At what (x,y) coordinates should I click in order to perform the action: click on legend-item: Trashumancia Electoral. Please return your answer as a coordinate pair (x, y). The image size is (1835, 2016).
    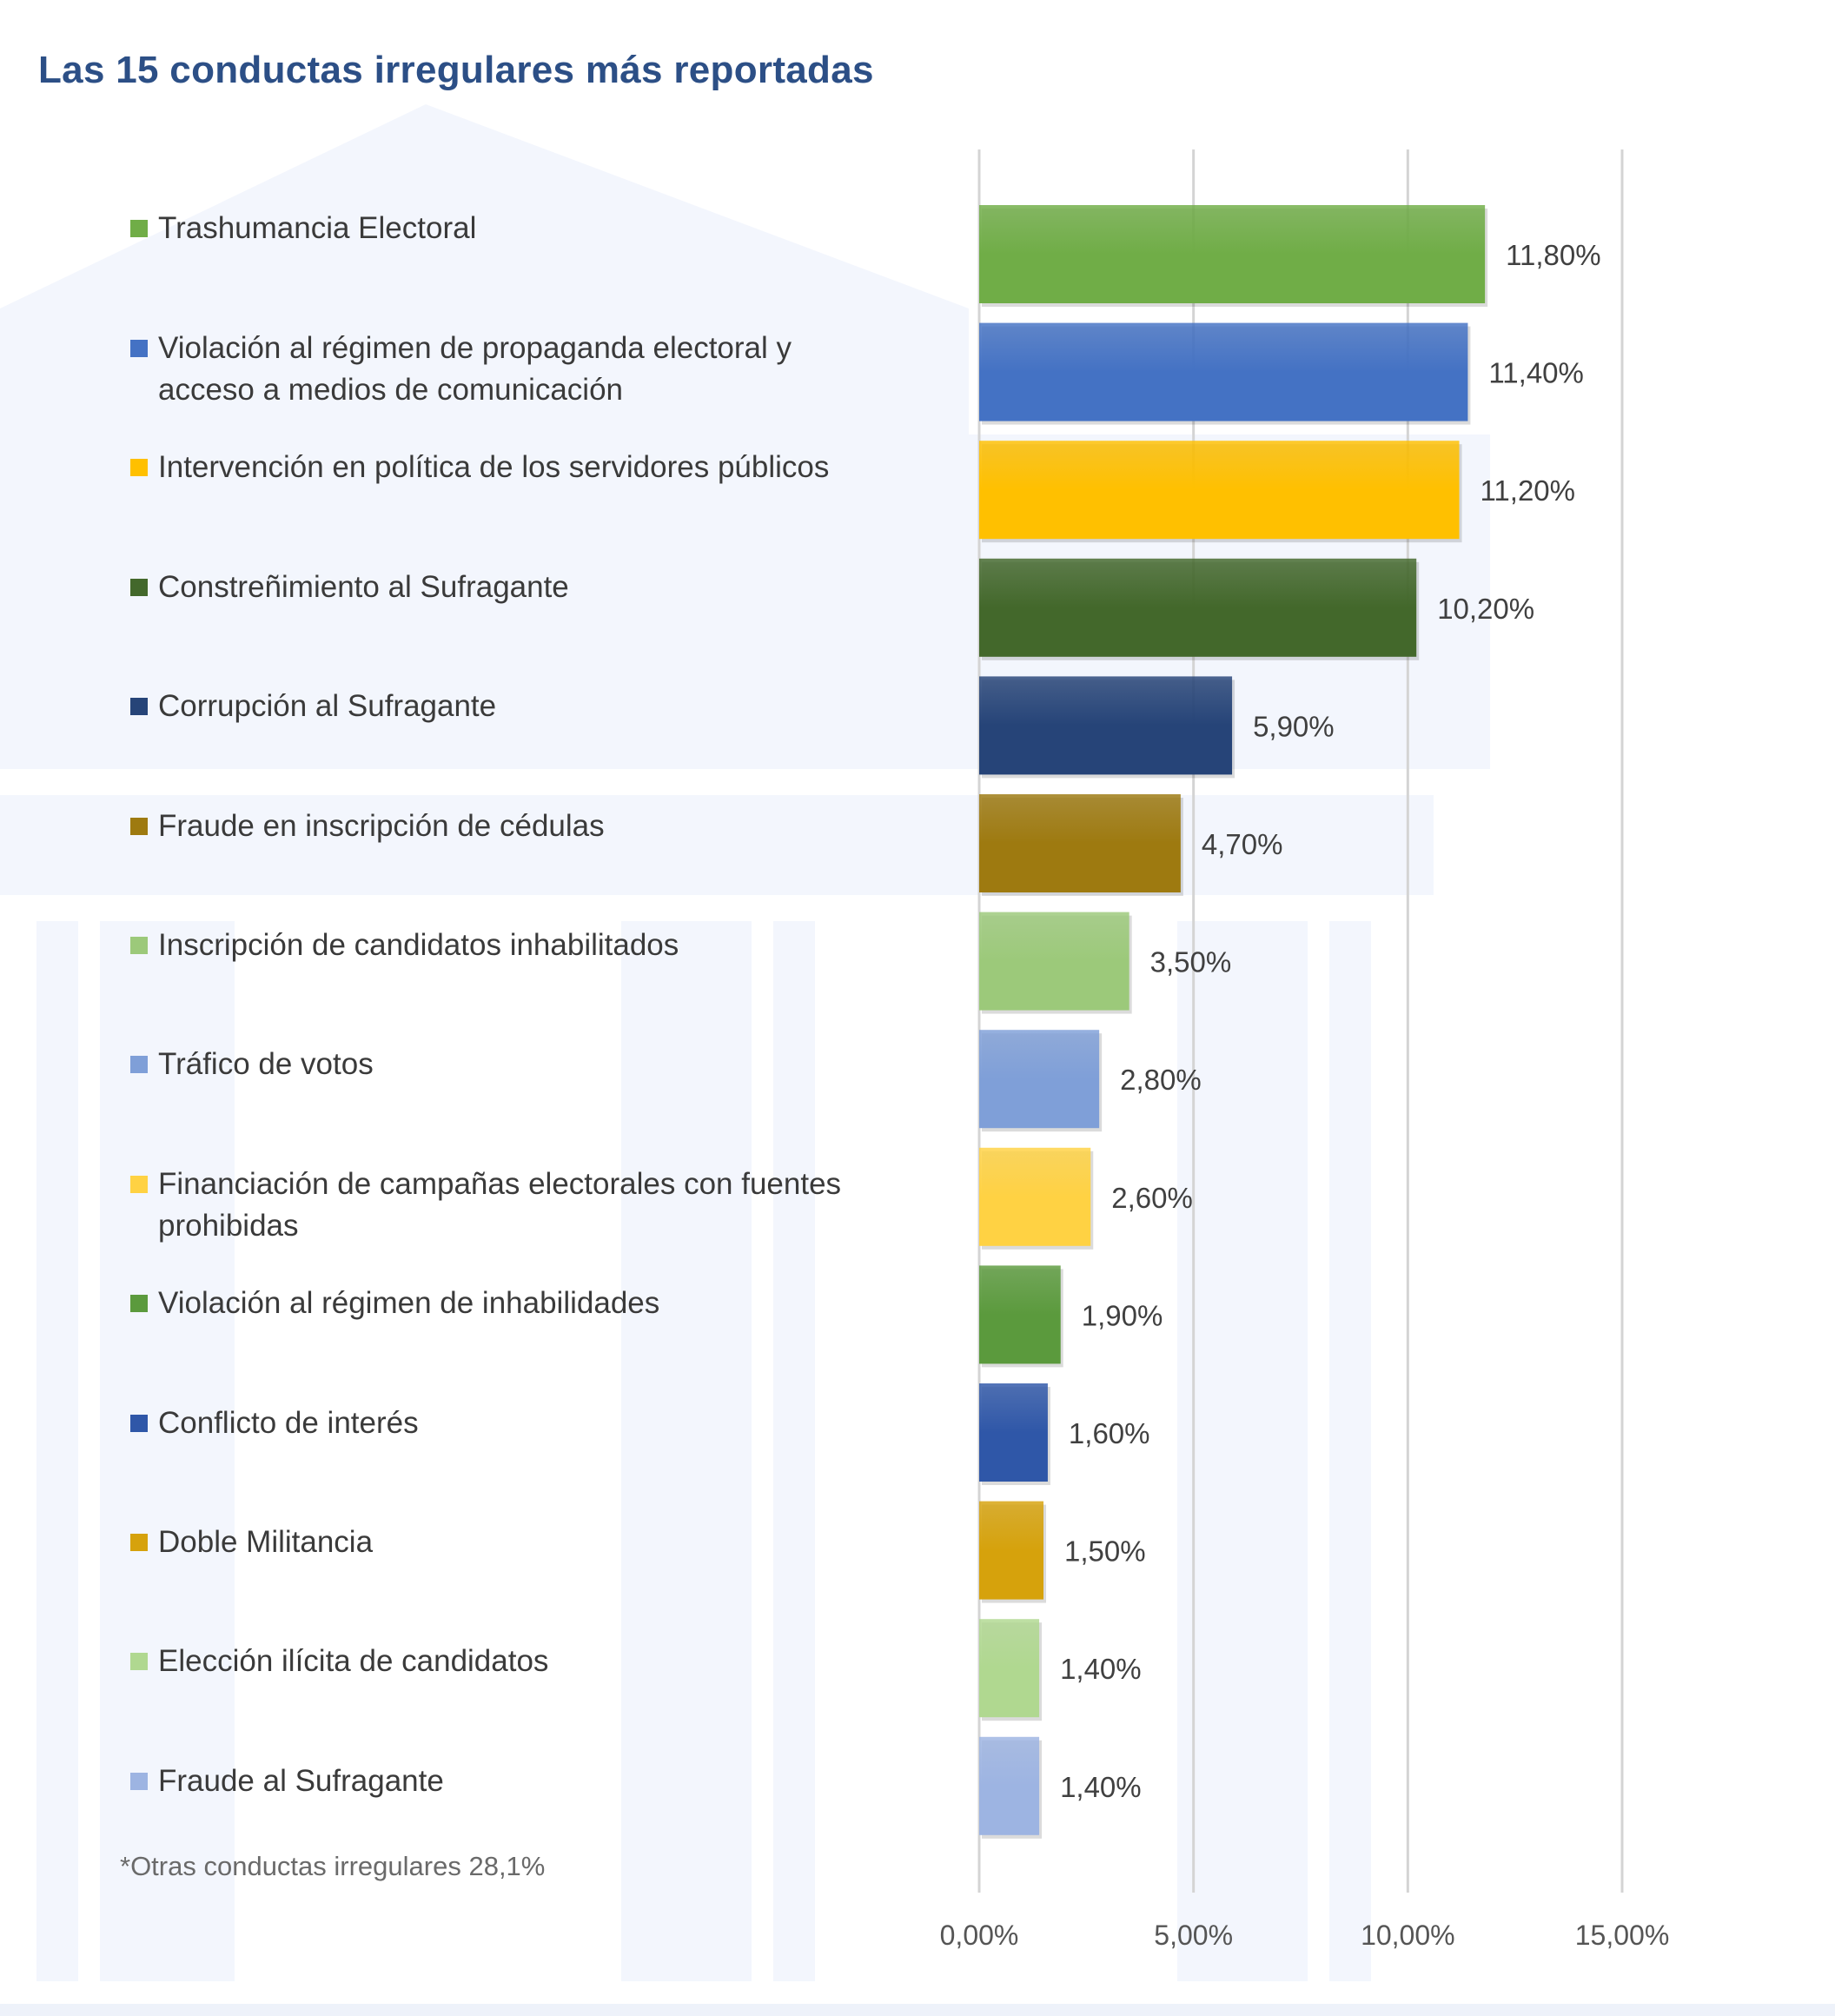
    Looking at the image, I should click on (521, 228).